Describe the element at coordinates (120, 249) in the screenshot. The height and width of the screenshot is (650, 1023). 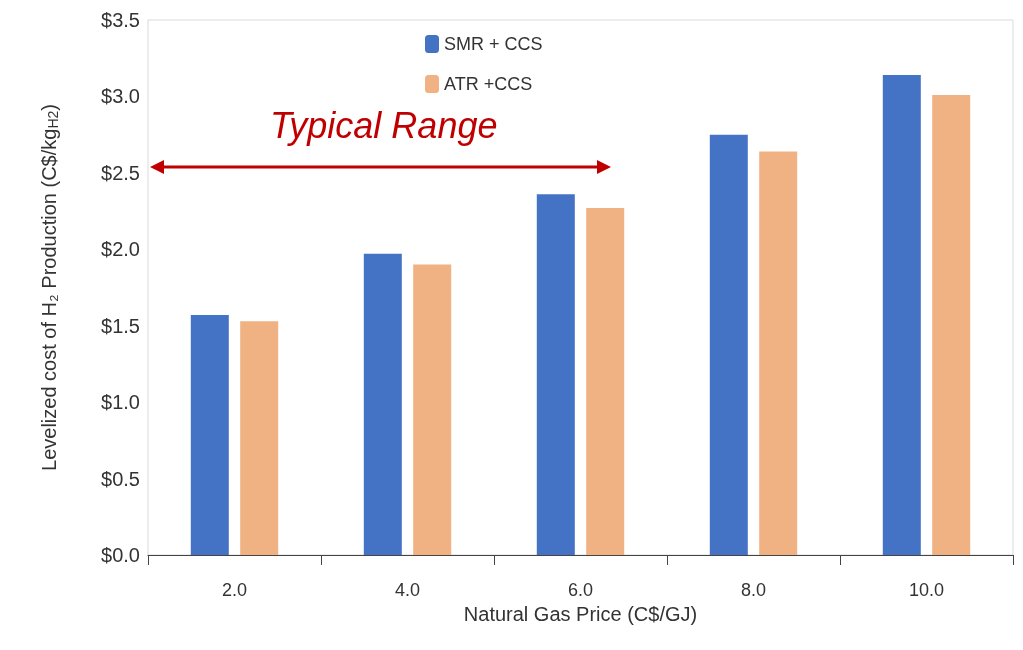
I see `y-tick-label: $2.0` at that location.